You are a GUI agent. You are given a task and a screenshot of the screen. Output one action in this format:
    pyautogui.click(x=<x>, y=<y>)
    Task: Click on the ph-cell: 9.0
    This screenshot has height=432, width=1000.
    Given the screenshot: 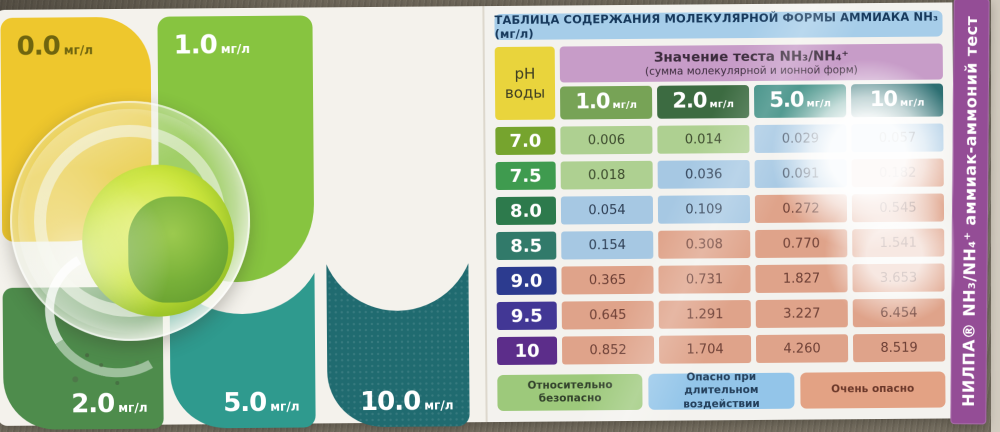 What is the action you would take?
    pyautogui.click(x=526, y=281)
    